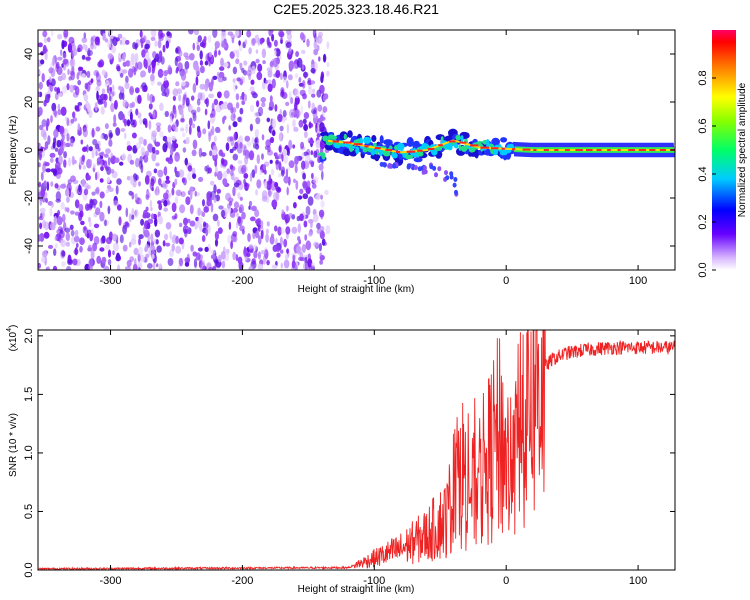  I want to click on x-tick-label: -100, so click(374, 581).